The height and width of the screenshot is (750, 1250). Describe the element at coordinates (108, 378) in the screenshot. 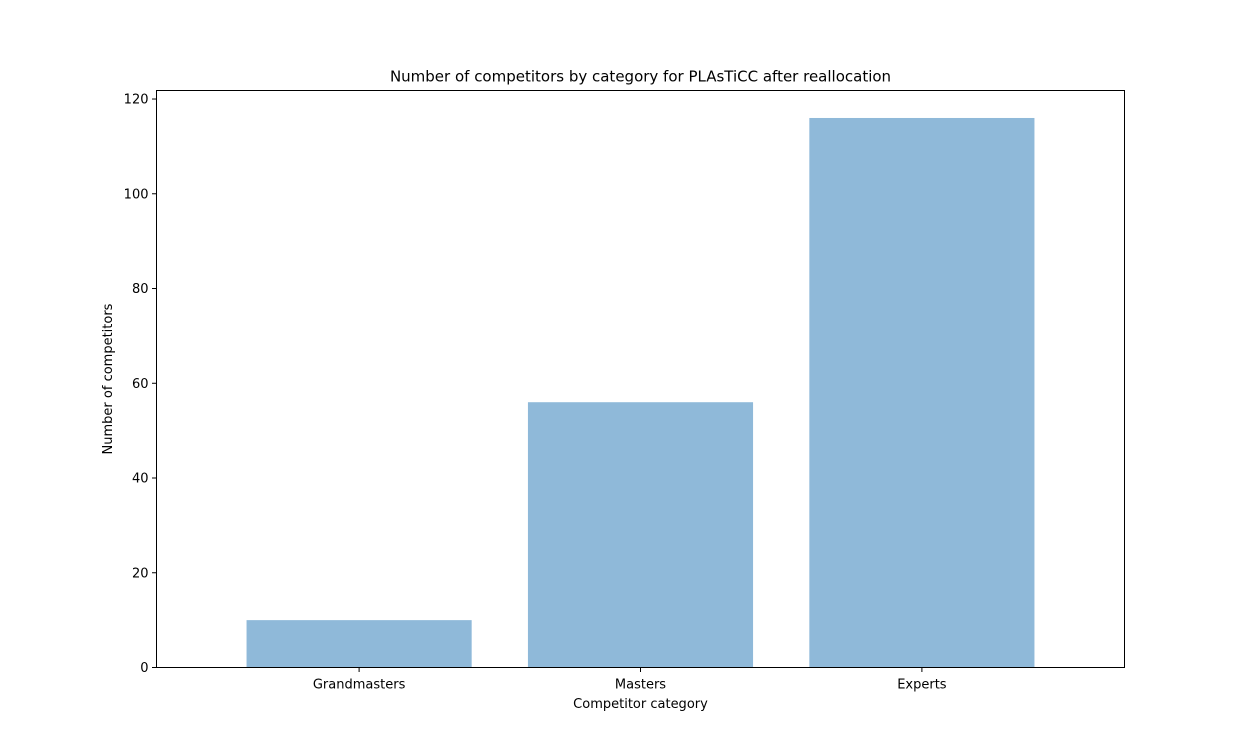

I see `y-axis-title: Number of competitors` at that location.